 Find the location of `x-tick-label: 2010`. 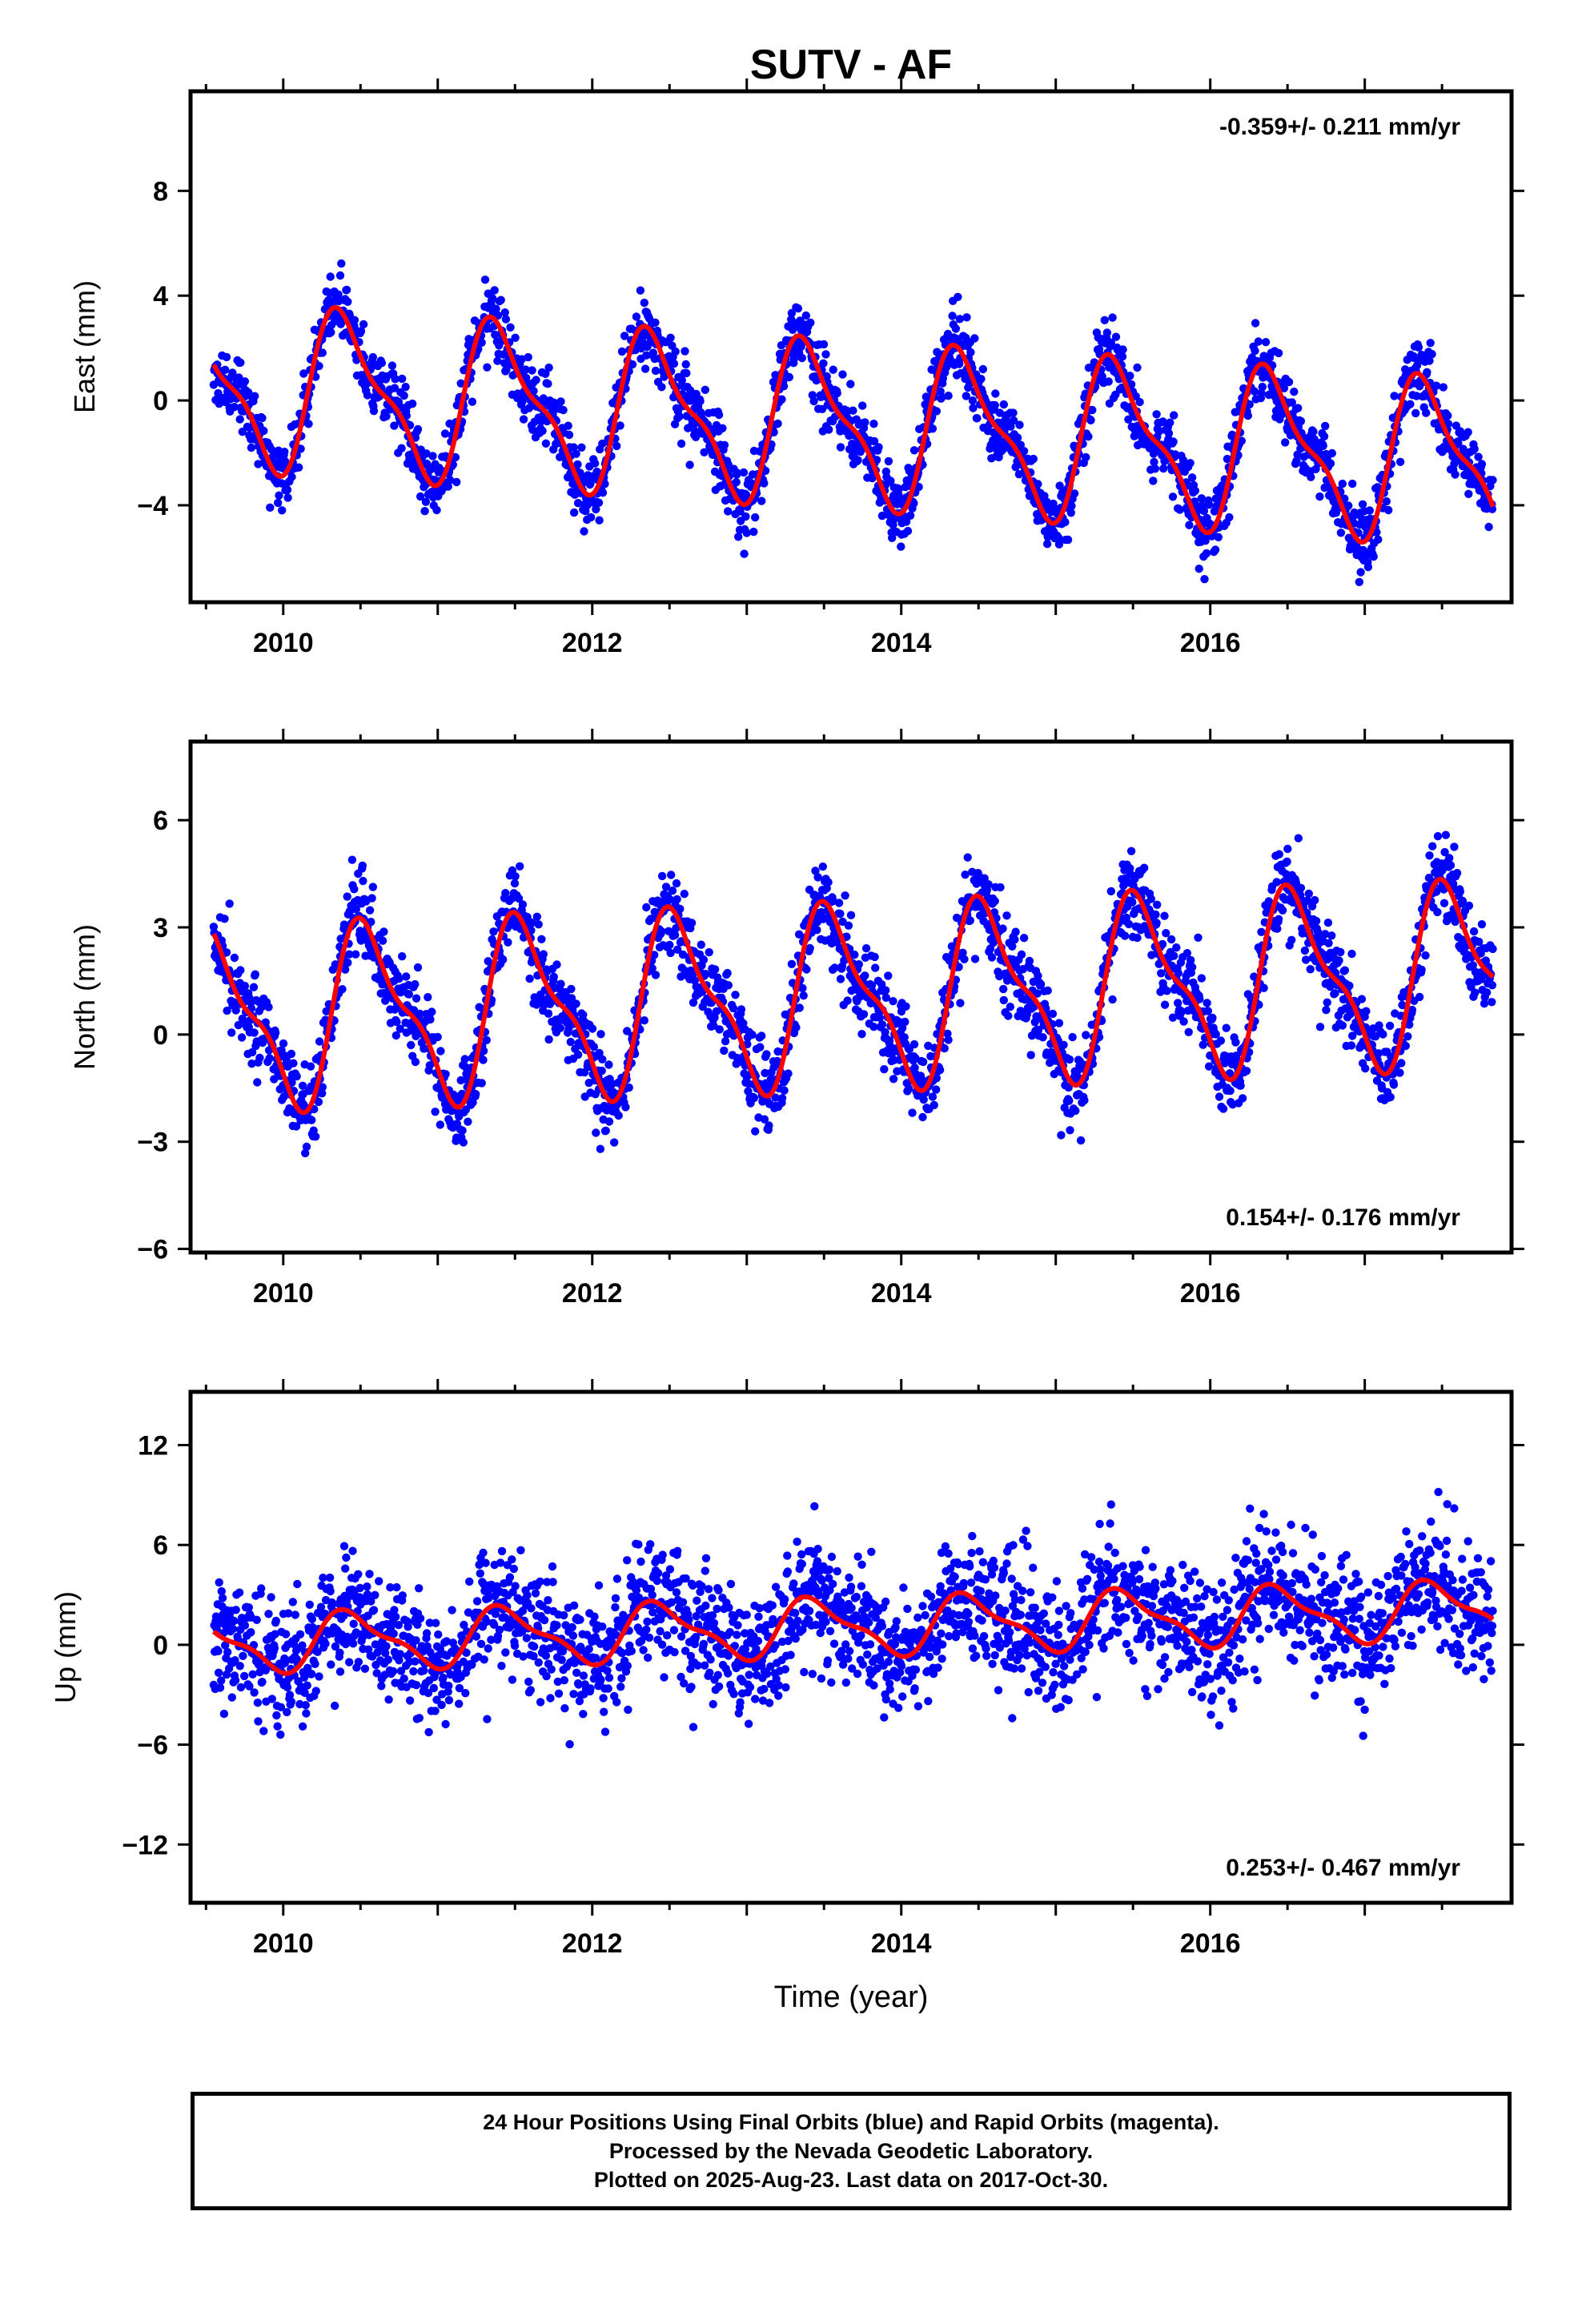

x-tick-label: 2010 is located at coordinates (283, 1294).